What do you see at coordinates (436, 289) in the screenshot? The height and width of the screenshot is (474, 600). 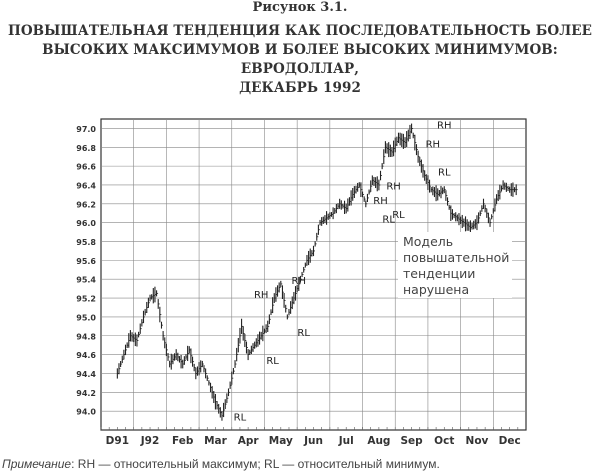 I see `callout-text: нарушена` at bounding box center [436, 289].